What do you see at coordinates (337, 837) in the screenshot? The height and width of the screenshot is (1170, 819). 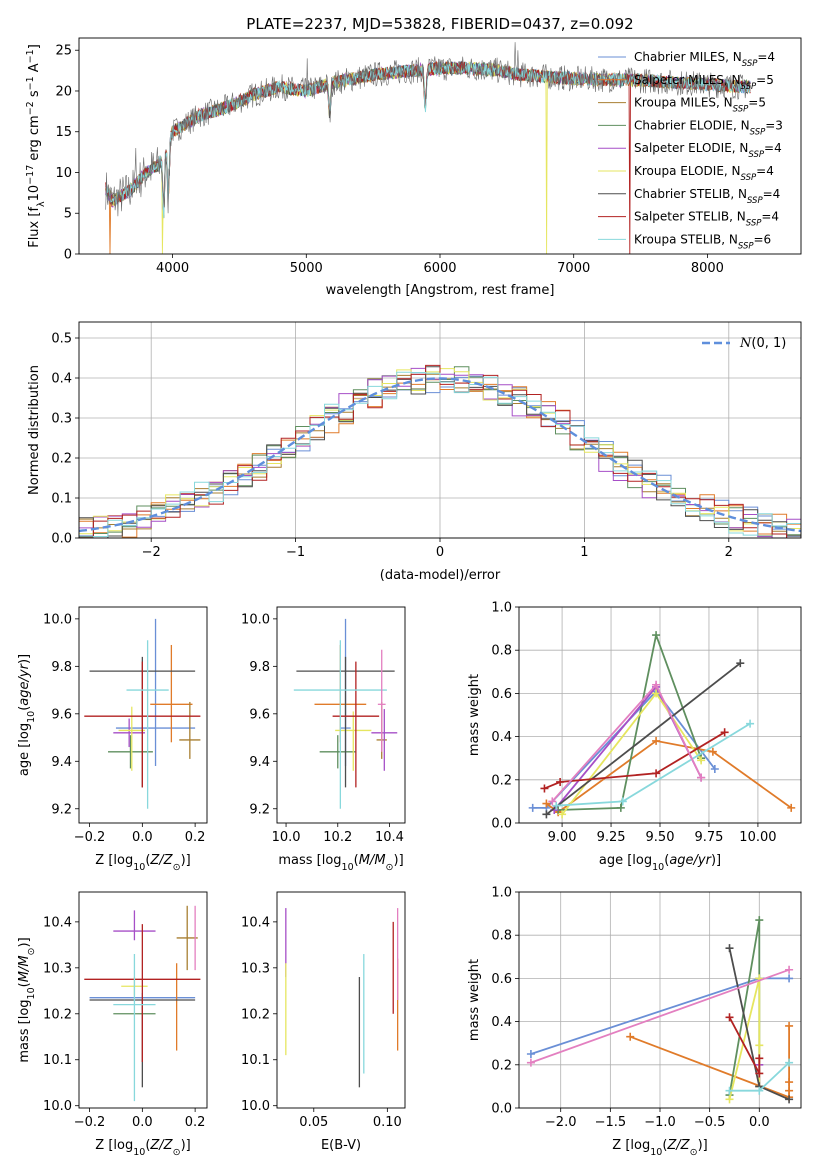 I see `x-tick-label: 10.2` at bounding box center [337, 837].